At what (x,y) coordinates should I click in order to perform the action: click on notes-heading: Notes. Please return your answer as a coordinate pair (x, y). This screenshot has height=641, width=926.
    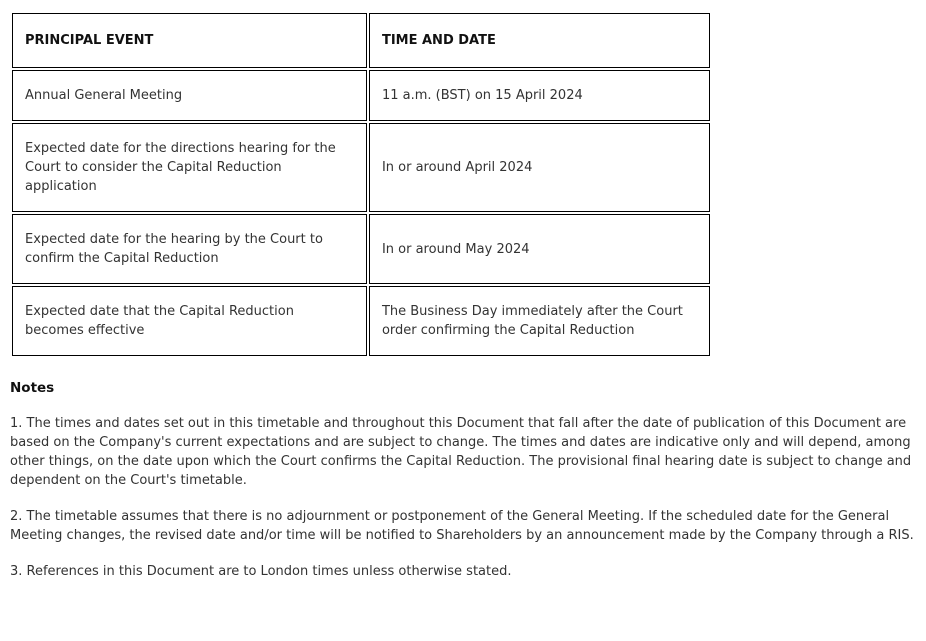
    Looking at the image, I should click on (32, 388).